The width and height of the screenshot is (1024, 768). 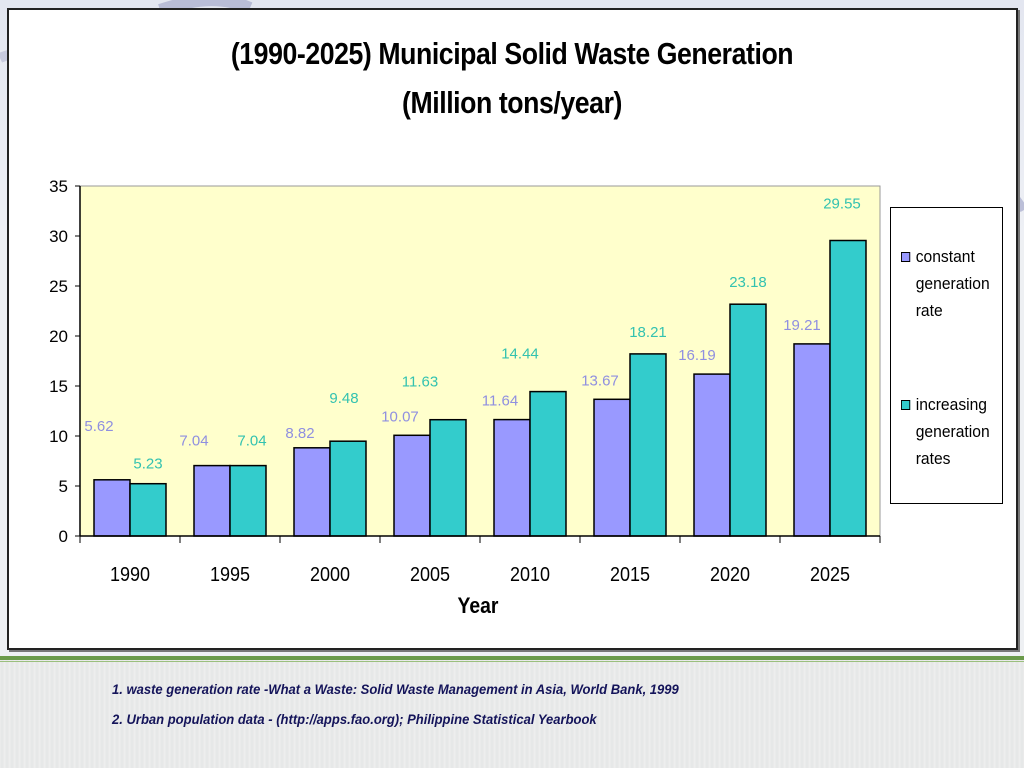 I want to click on data-label-constant-2020: 16.19, so click(x=697, y=355).